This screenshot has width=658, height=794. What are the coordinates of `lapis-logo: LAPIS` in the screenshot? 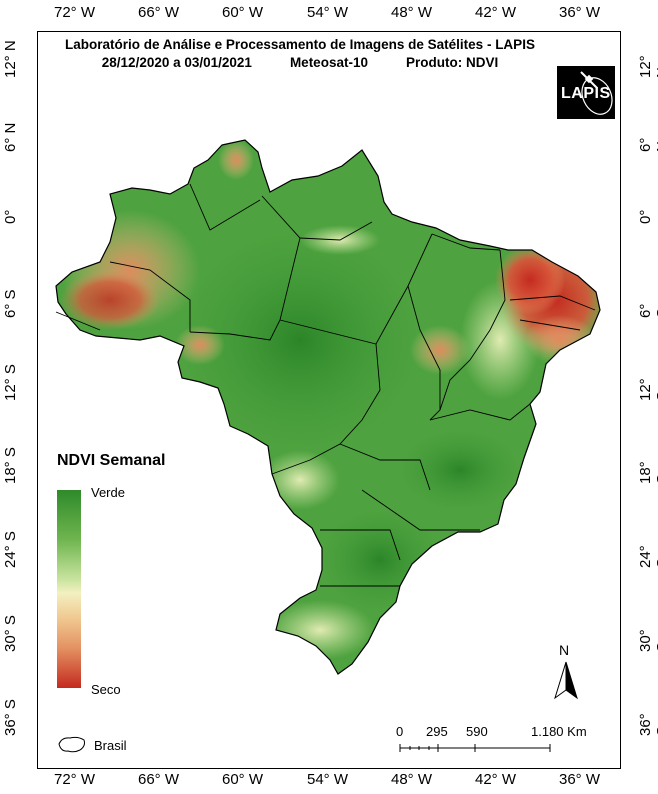 It's located at (586, 92).